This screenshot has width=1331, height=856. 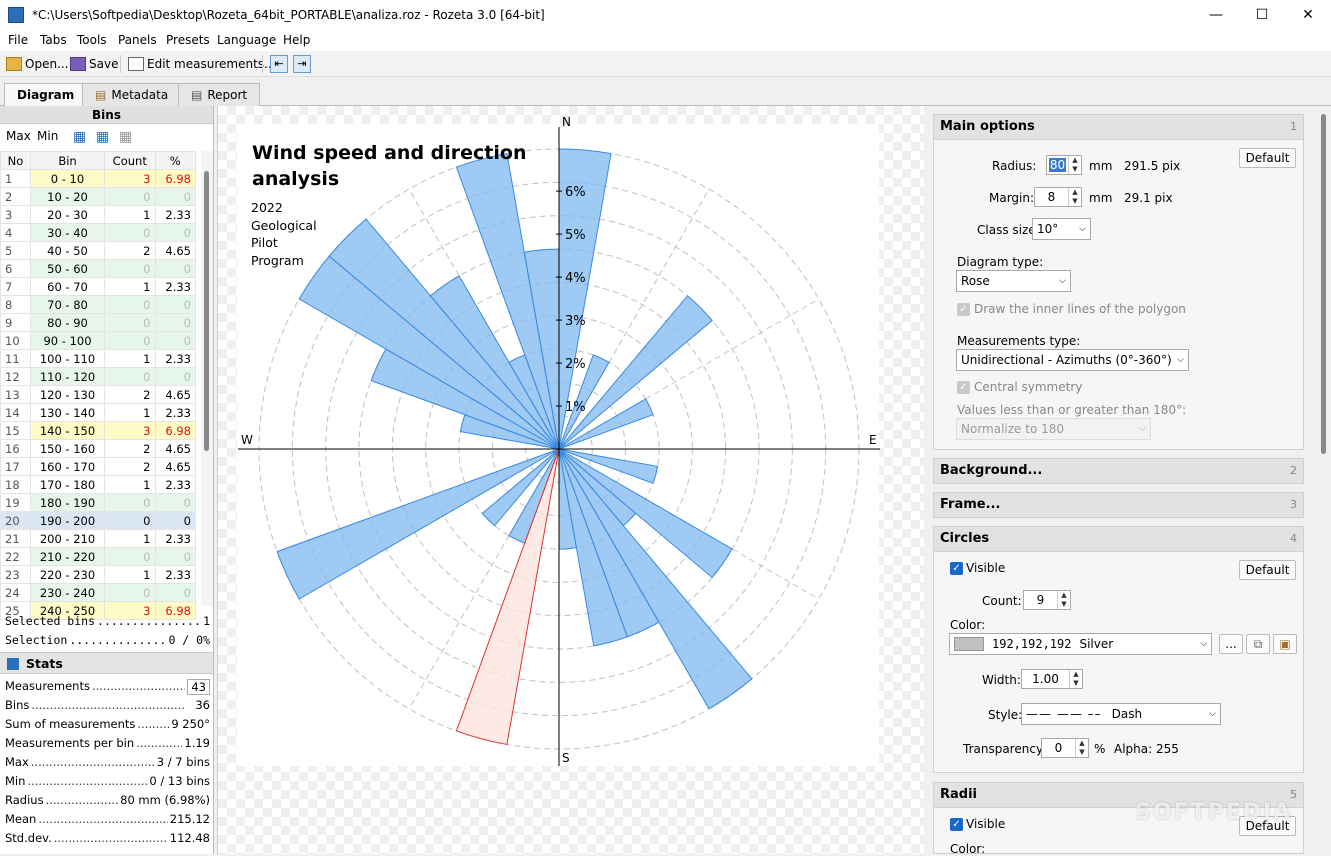 What do you see at coordinates (98, 394) in the screenshot?
I see `table-row: 13 120 - 130 2 4.65` at bounding box center [98, 394].